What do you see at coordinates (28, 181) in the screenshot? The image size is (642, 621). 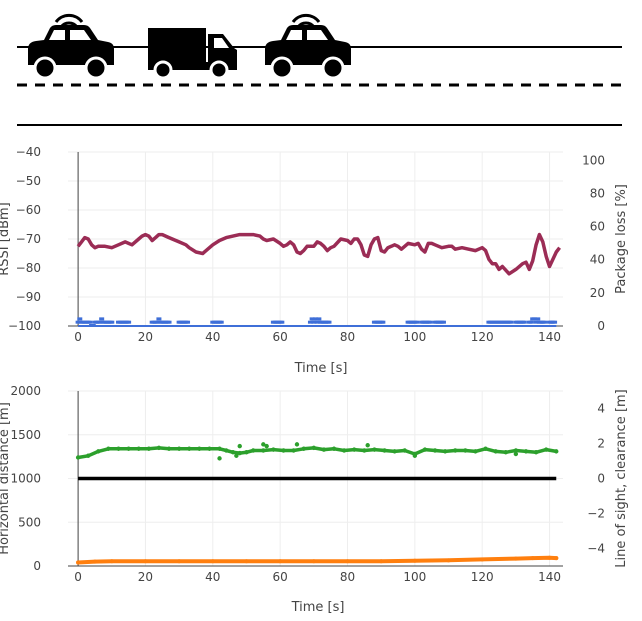 I see `y-tick-label: −50` at bounding box center [28, 181].